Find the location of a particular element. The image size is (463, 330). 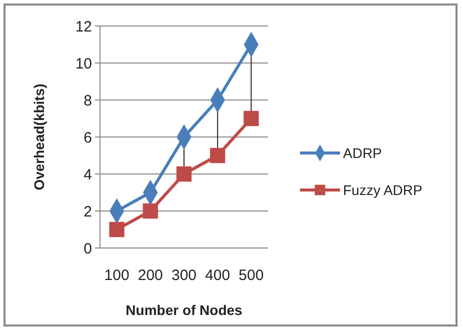

y-tick-label: 10 is located at coordinates (83, 63).